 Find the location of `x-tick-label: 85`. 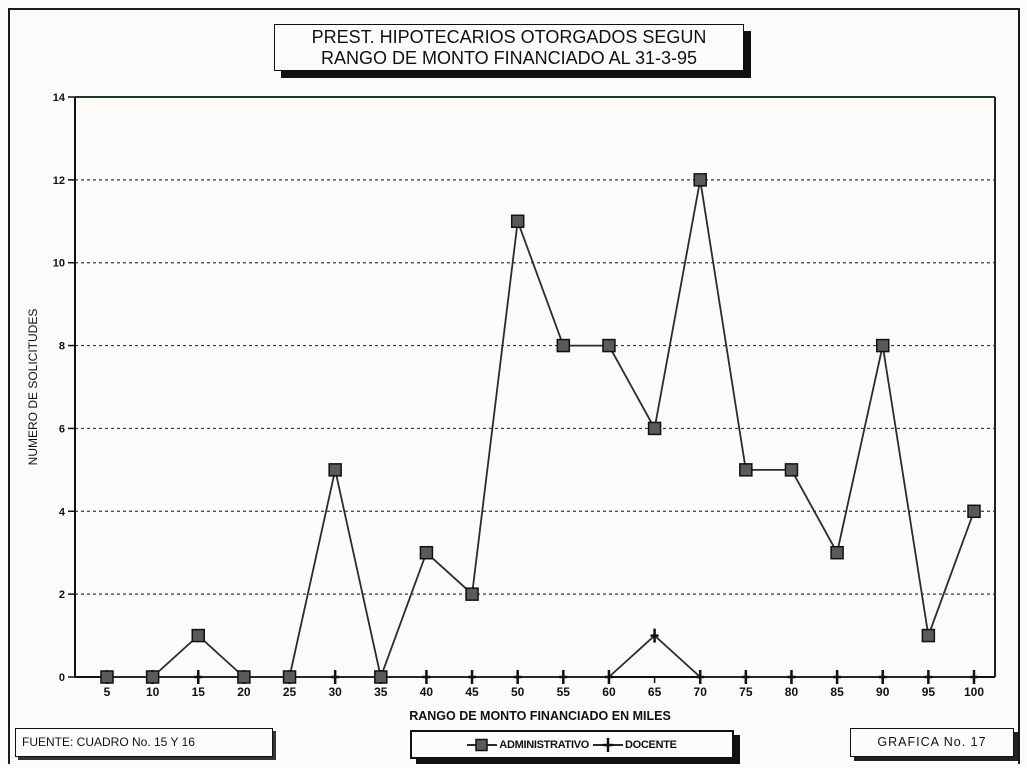

x-tick-label: 85 is located at coordinates (837, 692).